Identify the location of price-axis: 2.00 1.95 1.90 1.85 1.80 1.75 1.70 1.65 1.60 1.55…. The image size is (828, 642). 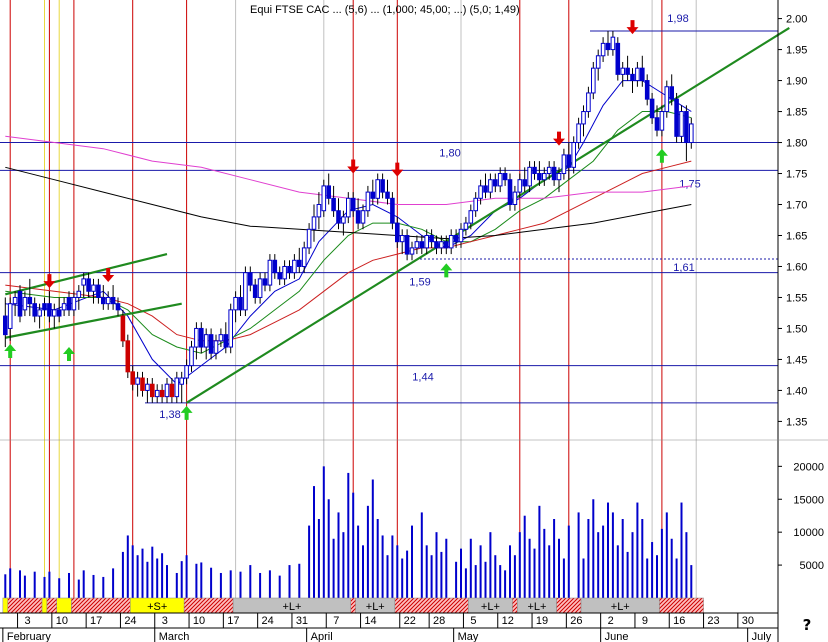
(792, 221).